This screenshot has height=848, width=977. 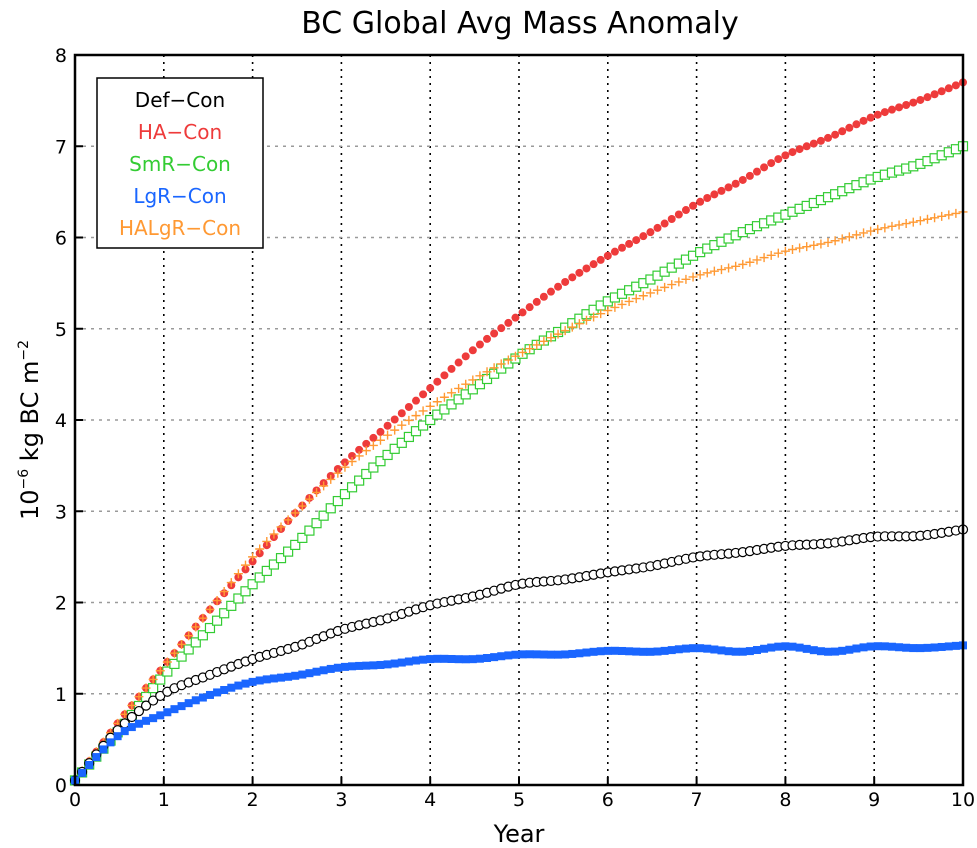 I want to click on y-tick-label: 3, so click(x=61, y=512).